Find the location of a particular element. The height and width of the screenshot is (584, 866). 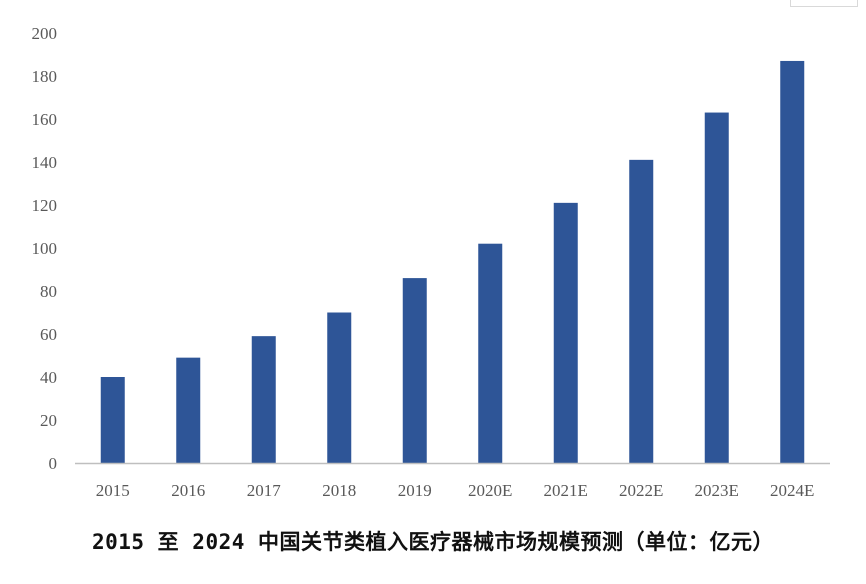

y-tick-label: 180 is located at coordinates (45, 76).